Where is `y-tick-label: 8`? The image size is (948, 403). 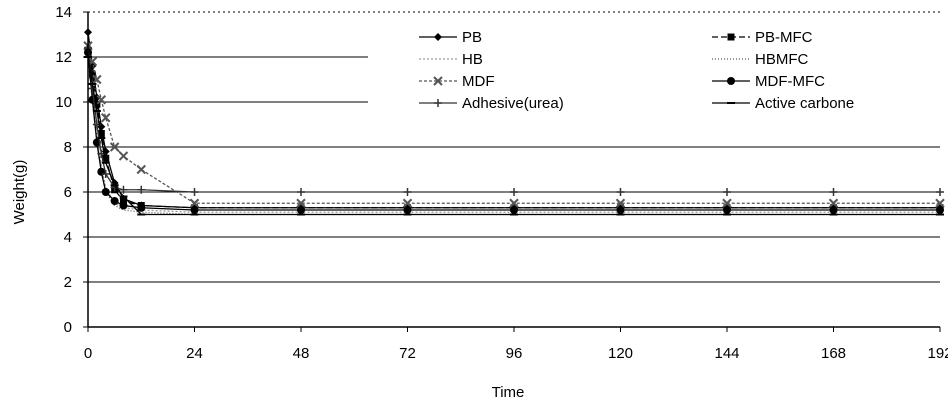
y-tick-label: 8 is located at coordinates (68, 147).